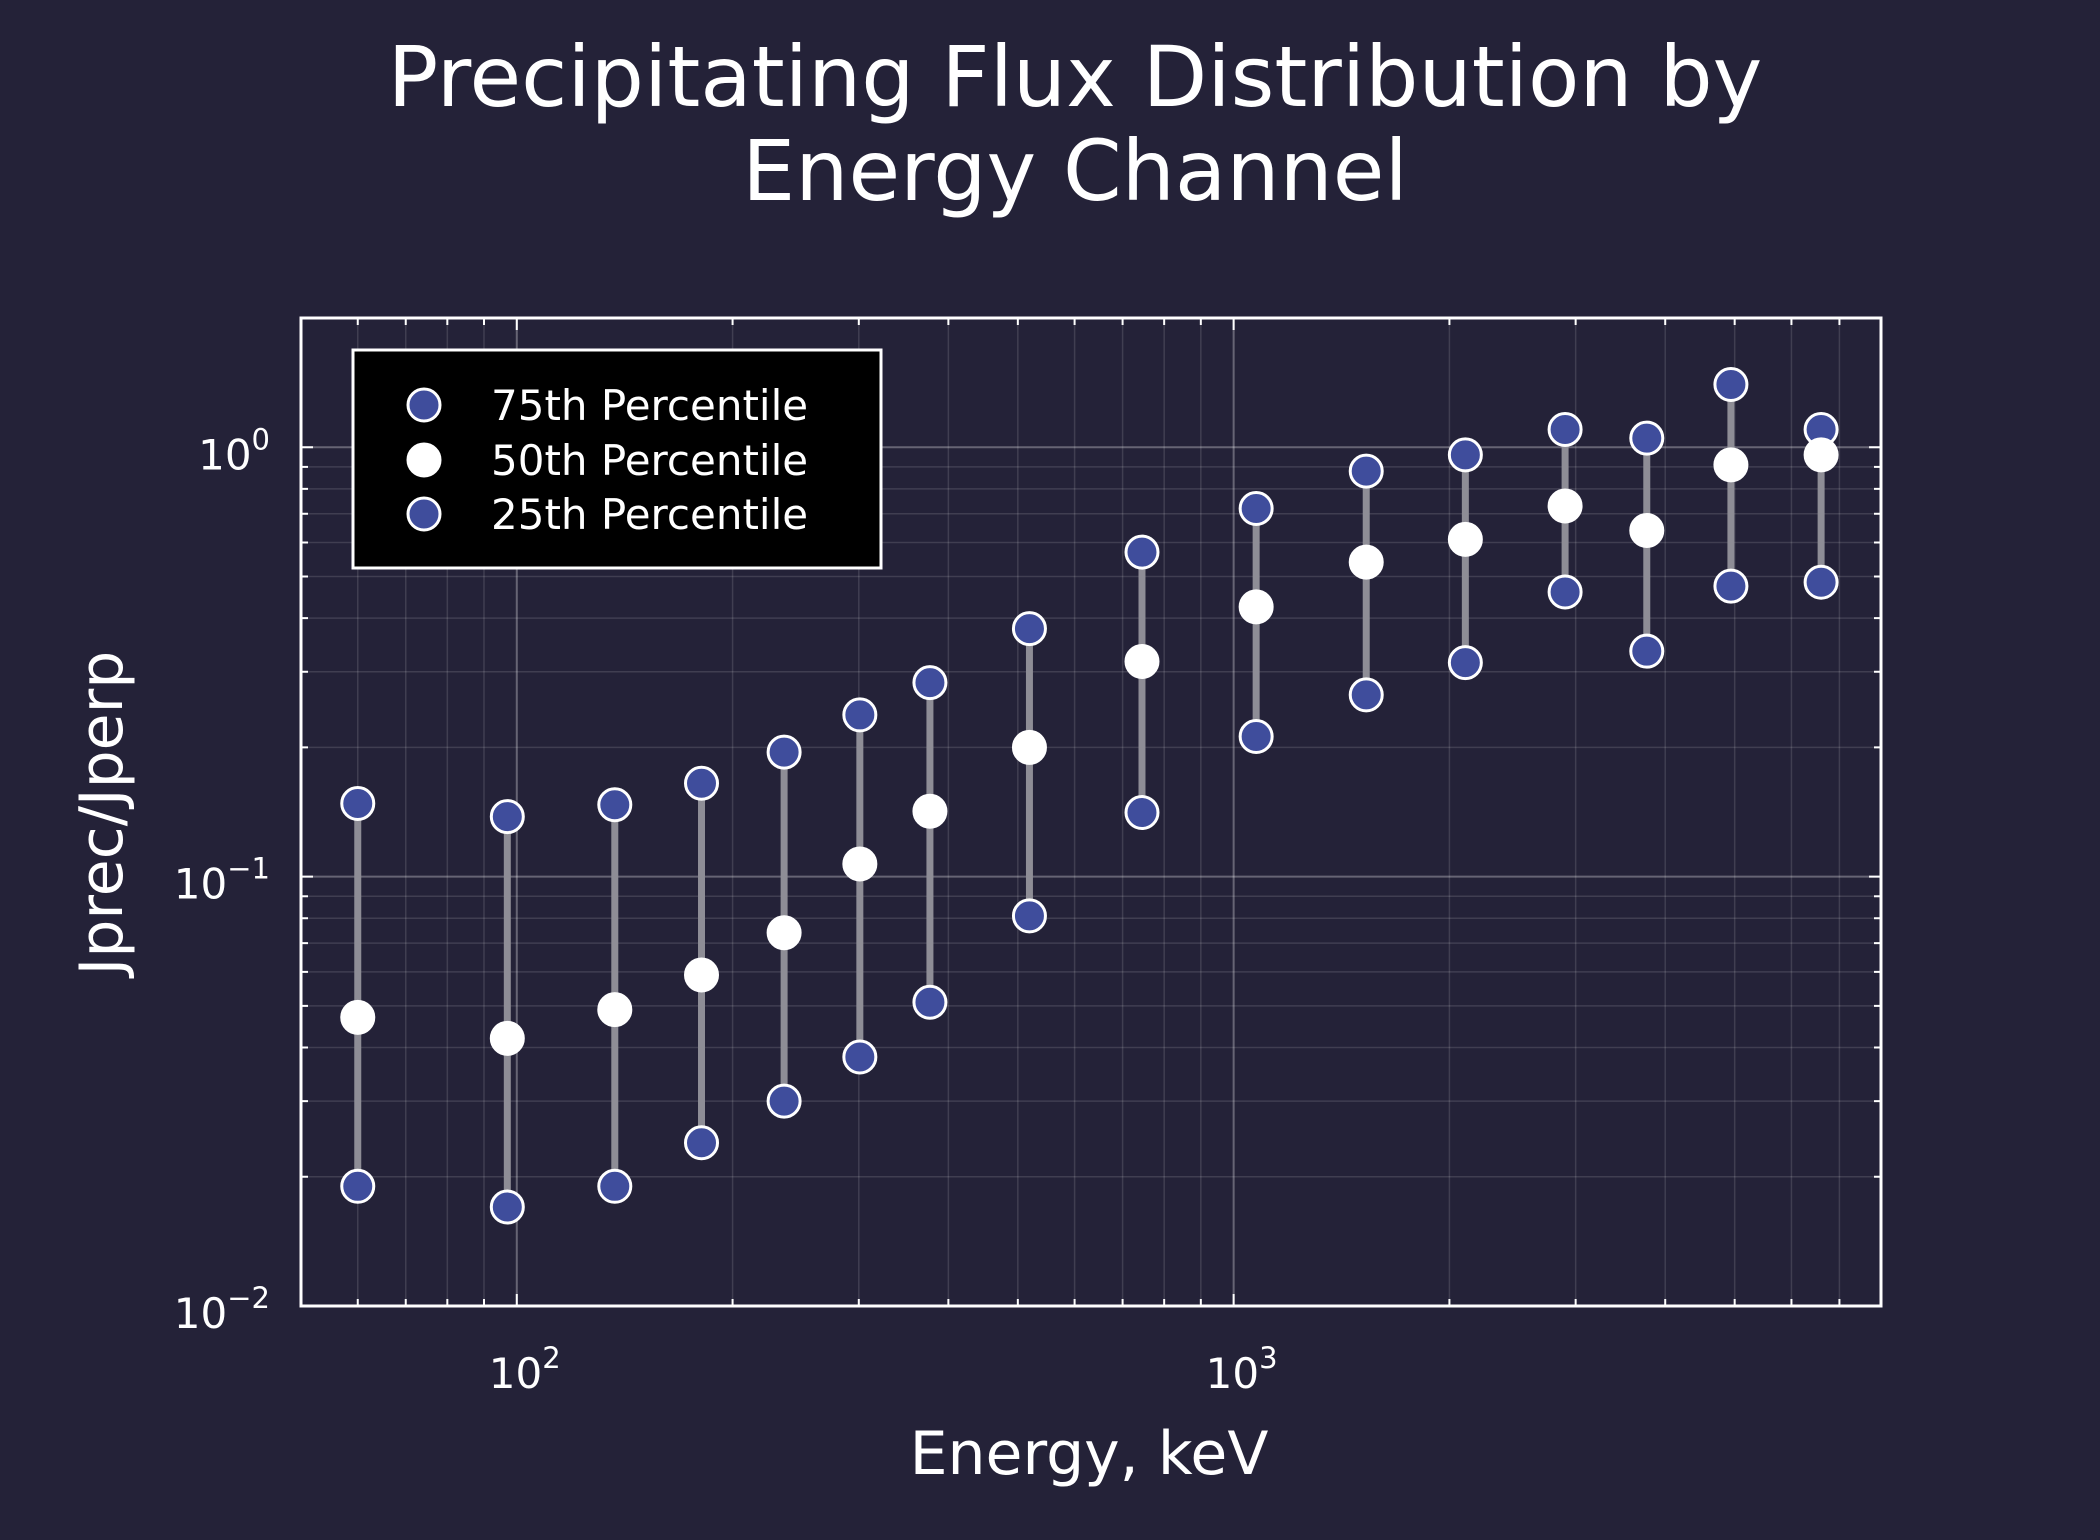 The height and width of the screenshot is (1540, 2100). I want to click on x-axis-label: Energy, keV, so click(1089, 1454).